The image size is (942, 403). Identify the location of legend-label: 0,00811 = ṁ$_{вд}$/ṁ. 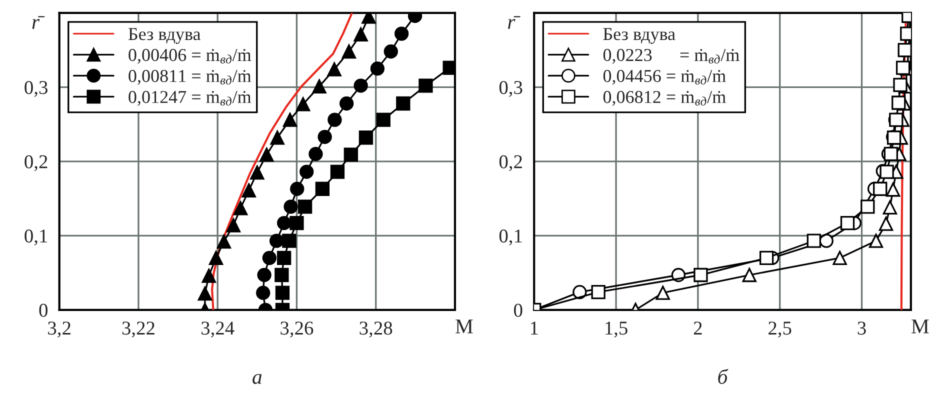
(190, 77).